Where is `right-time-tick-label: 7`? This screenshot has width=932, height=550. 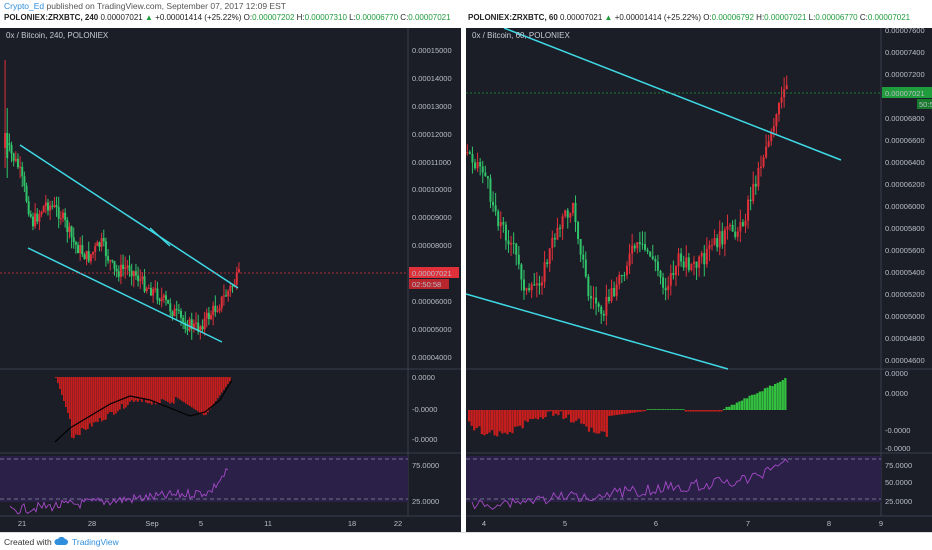
right-time-tick-label: 7 is located at coordinates (748, 523).